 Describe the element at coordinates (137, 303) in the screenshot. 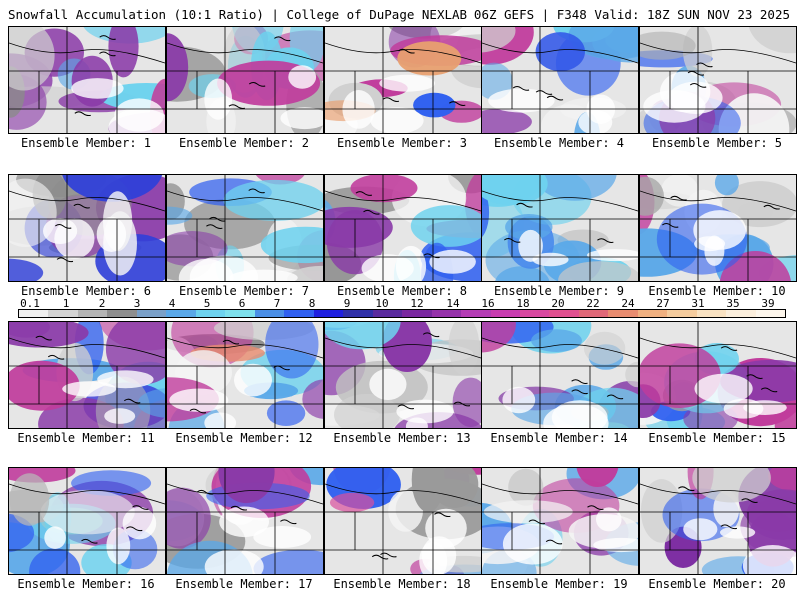

I see `colorbar-tick-label: 3` at that location.